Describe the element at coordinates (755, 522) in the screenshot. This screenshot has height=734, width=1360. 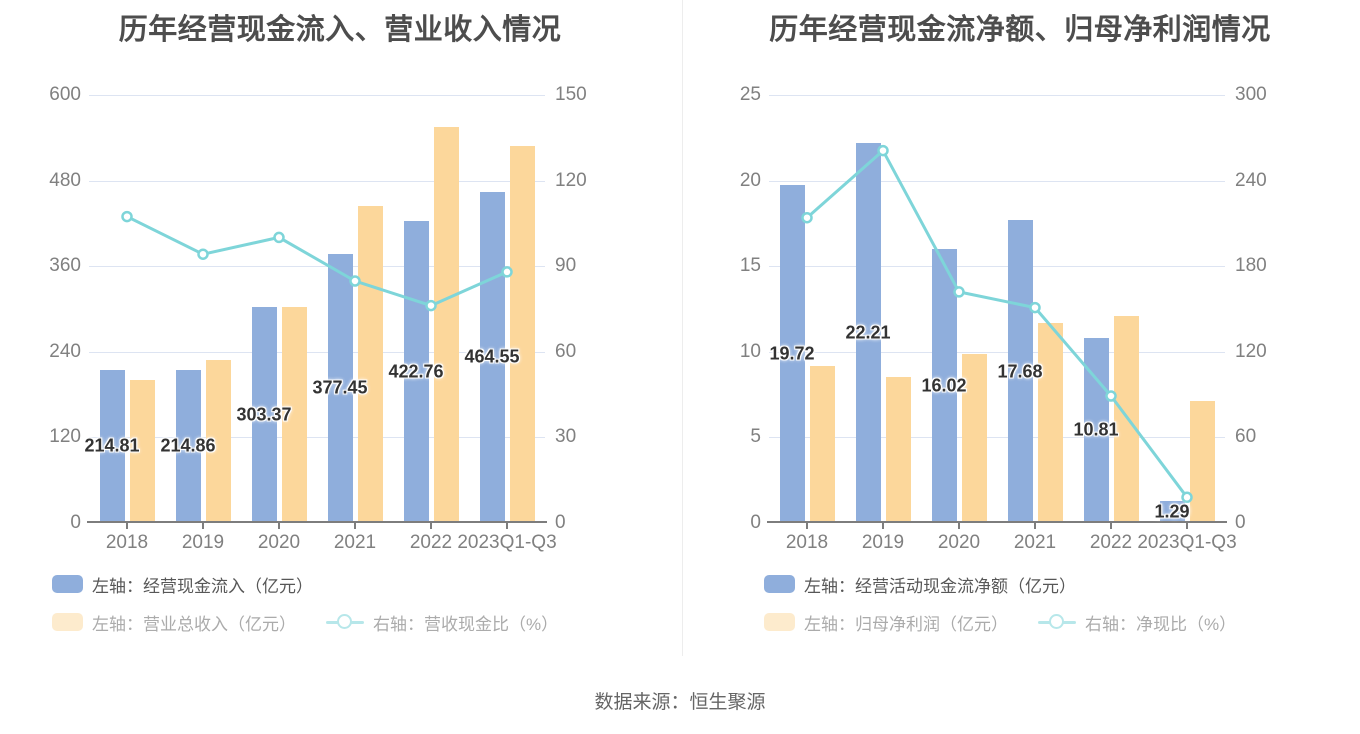
I see `y-axis-label-left: 0` at that location.